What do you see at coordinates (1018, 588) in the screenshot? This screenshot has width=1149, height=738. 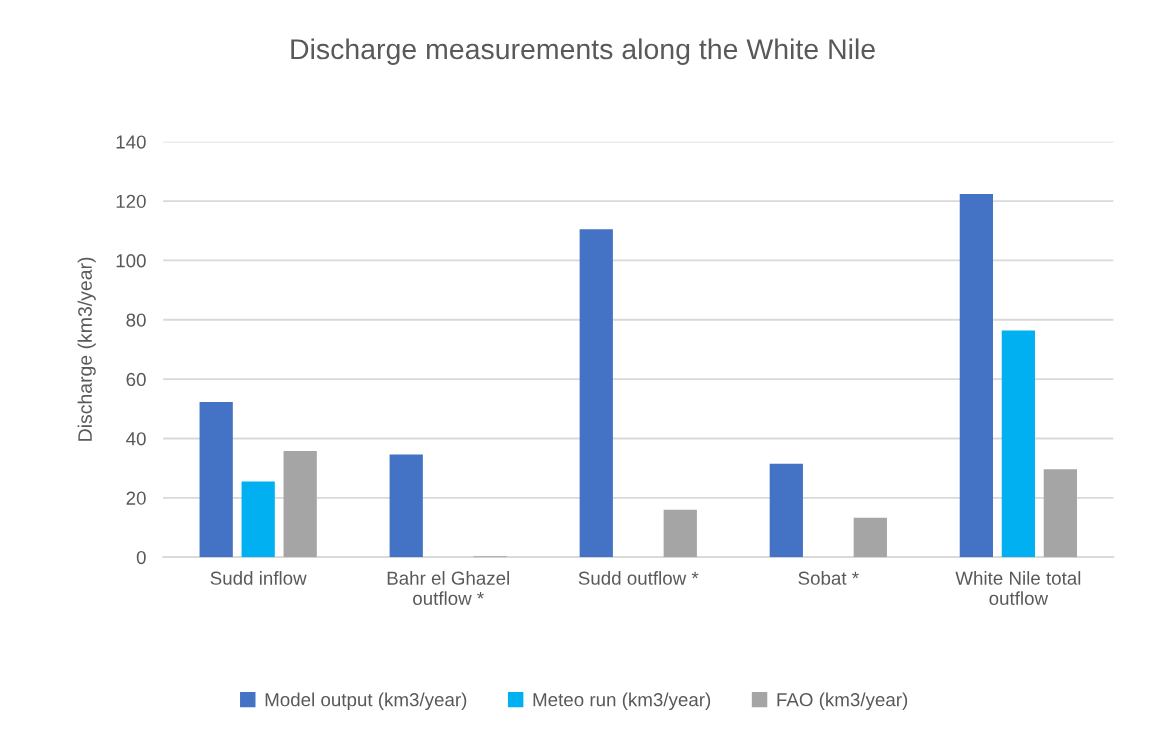 I see `x-tick-label: White Nile total outflow` at bounding box center [1018, 588].